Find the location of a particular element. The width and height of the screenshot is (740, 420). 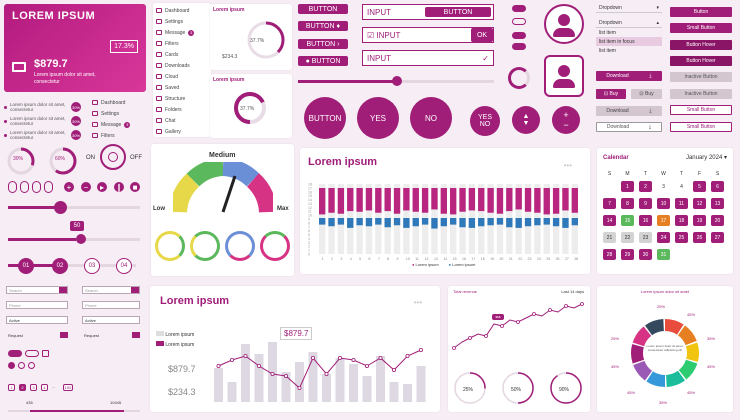

calendar-day: 29 is located at coordinates (627, 254).